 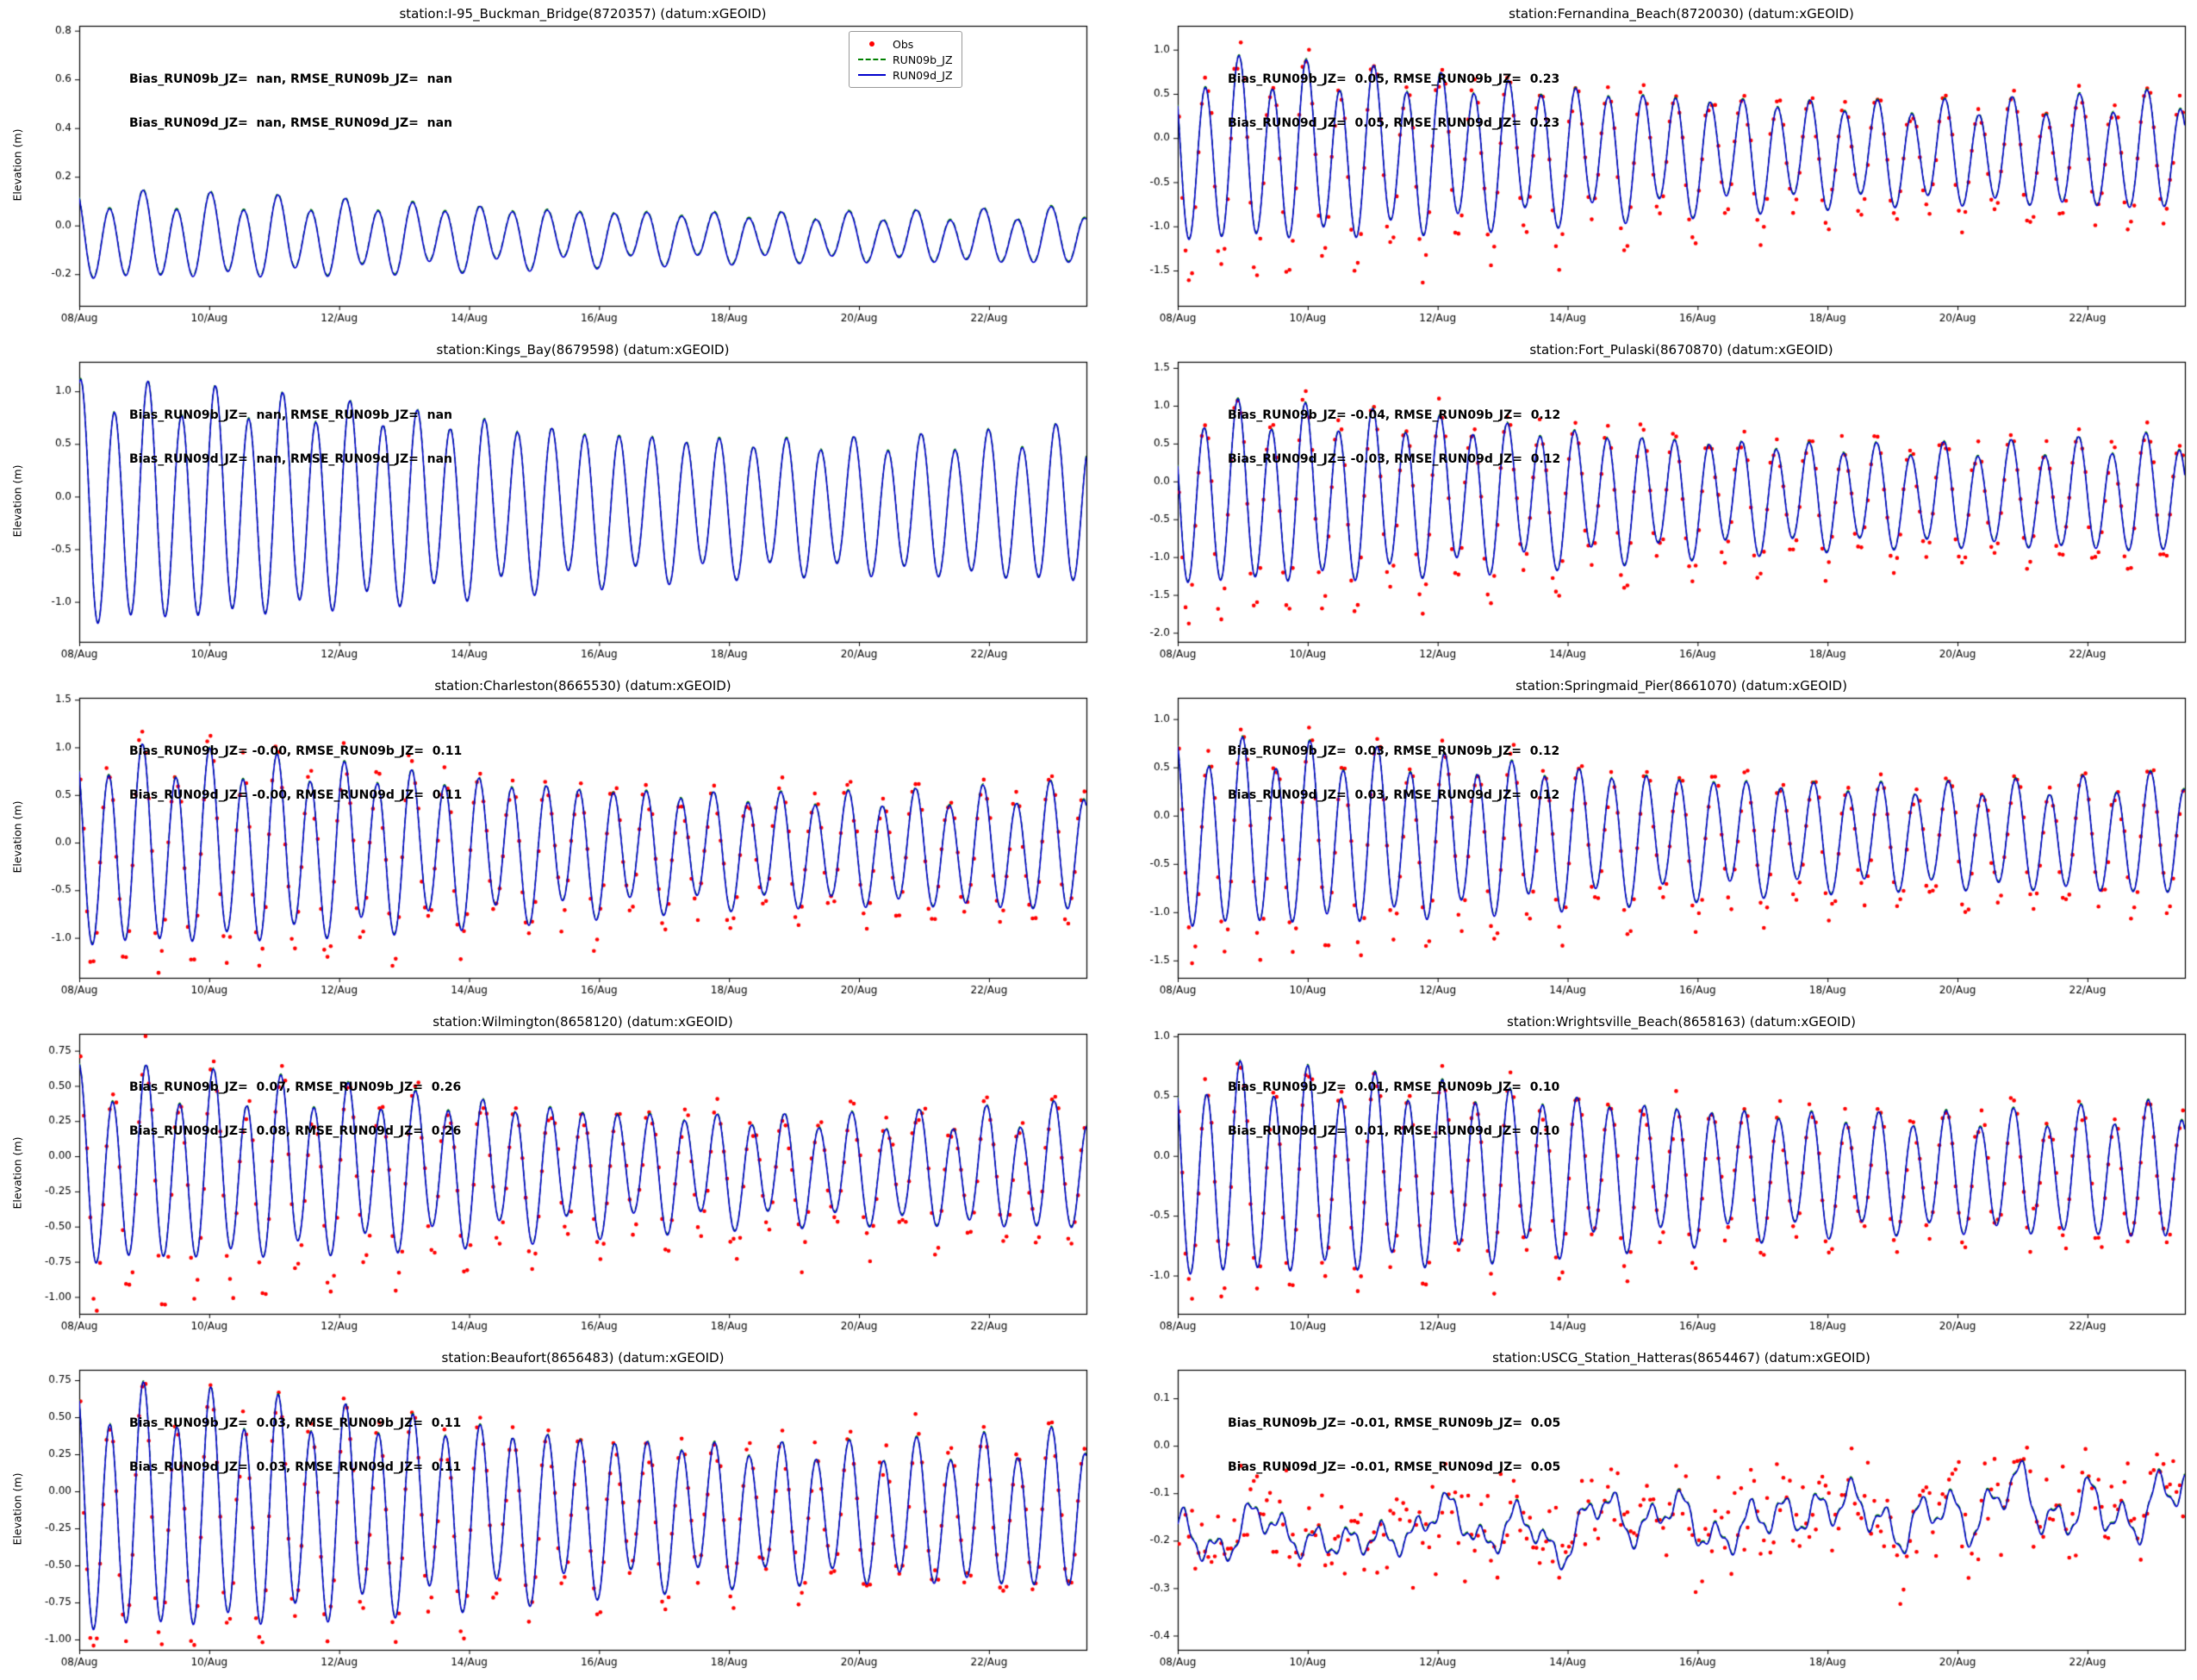 What do you see at coordinates (872, 75) in the screenshot?
I see `run09d-solid-line-icon` at bounding box center [872, 75].